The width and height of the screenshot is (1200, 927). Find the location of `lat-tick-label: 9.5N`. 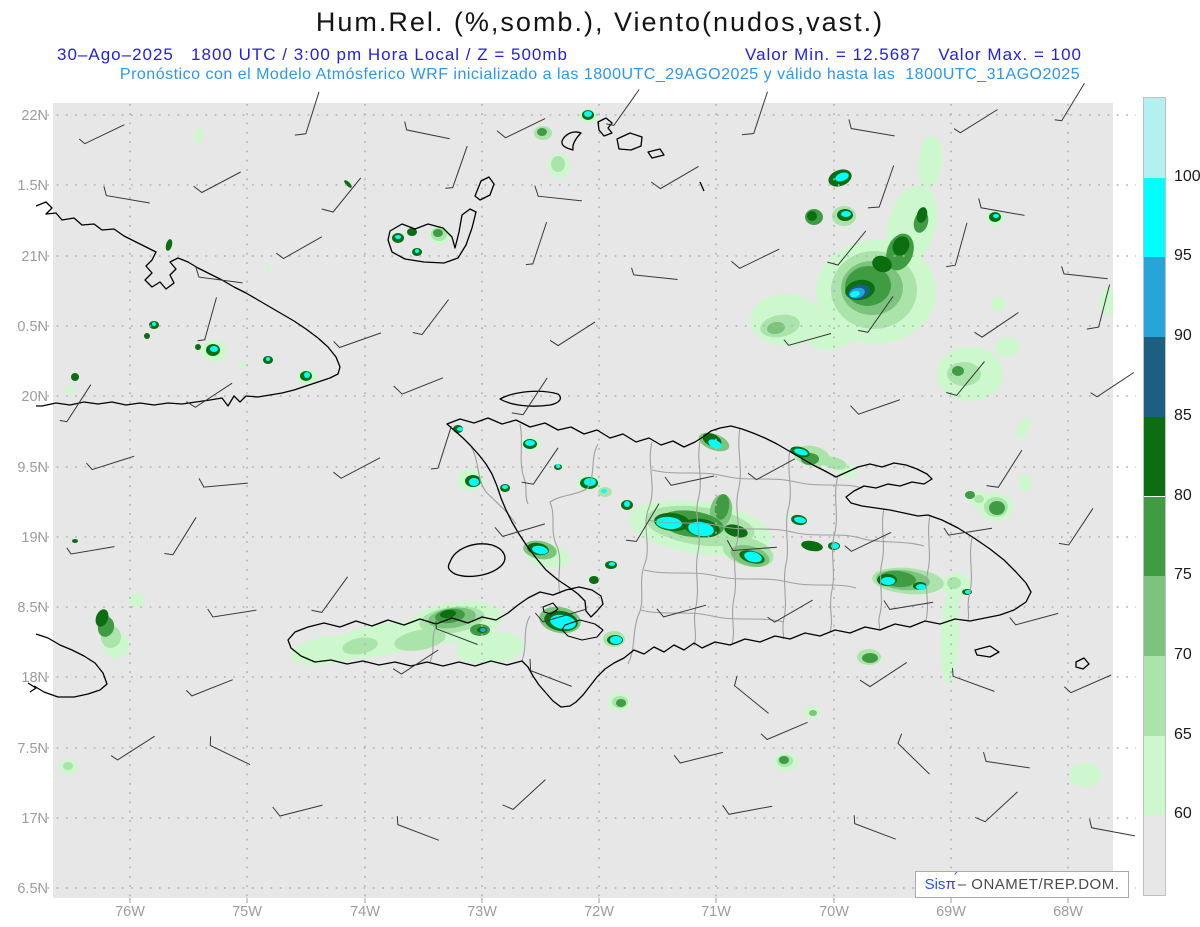

lat-tick-label: 9.5N is located at coordinates (32, 468).